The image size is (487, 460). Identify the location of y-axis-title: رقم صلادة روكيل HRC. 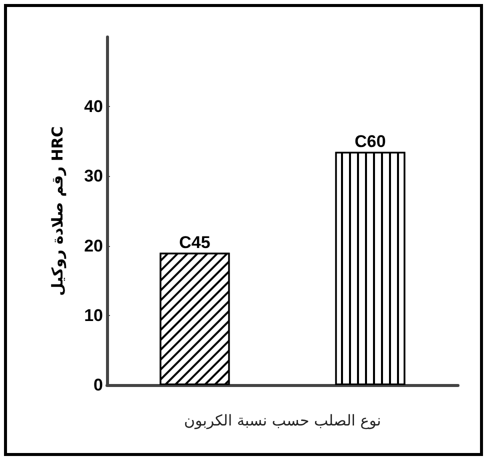
(57, 211).